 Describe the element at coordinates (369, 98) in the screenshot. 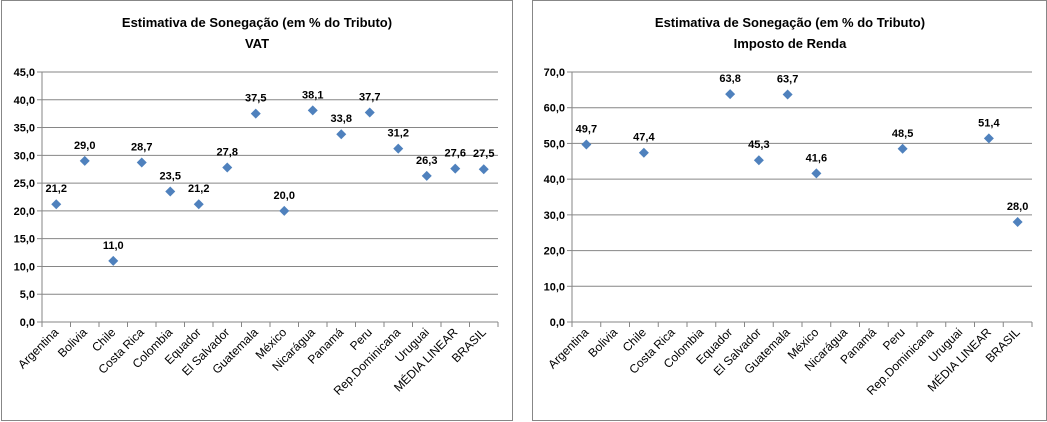

I see `data-label: 37,7` at that location.